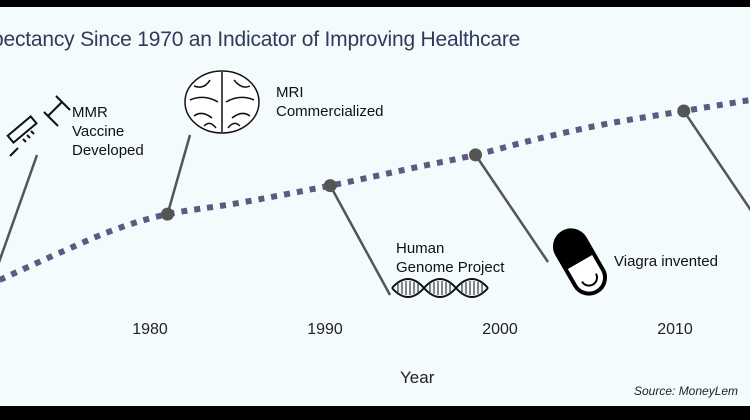  I want to click on annotation-label-viagra: Viagra invented, so click(666, 261).